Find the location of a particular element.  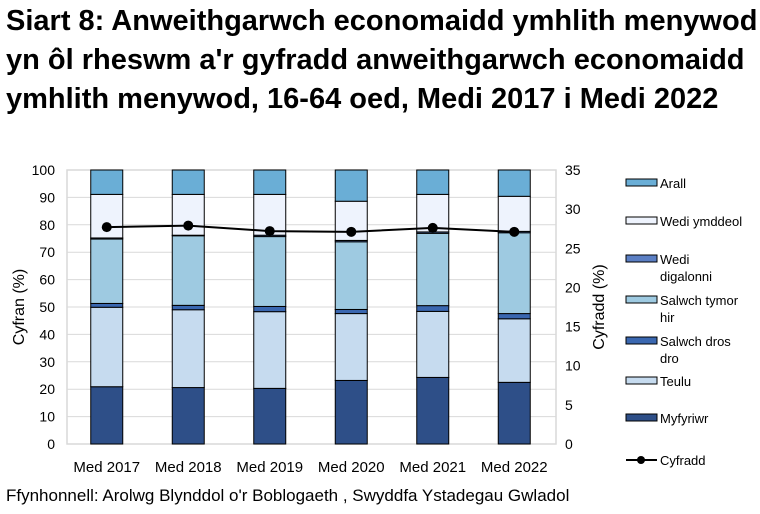

legend-label: Arall is located at coordinates (673, 183).